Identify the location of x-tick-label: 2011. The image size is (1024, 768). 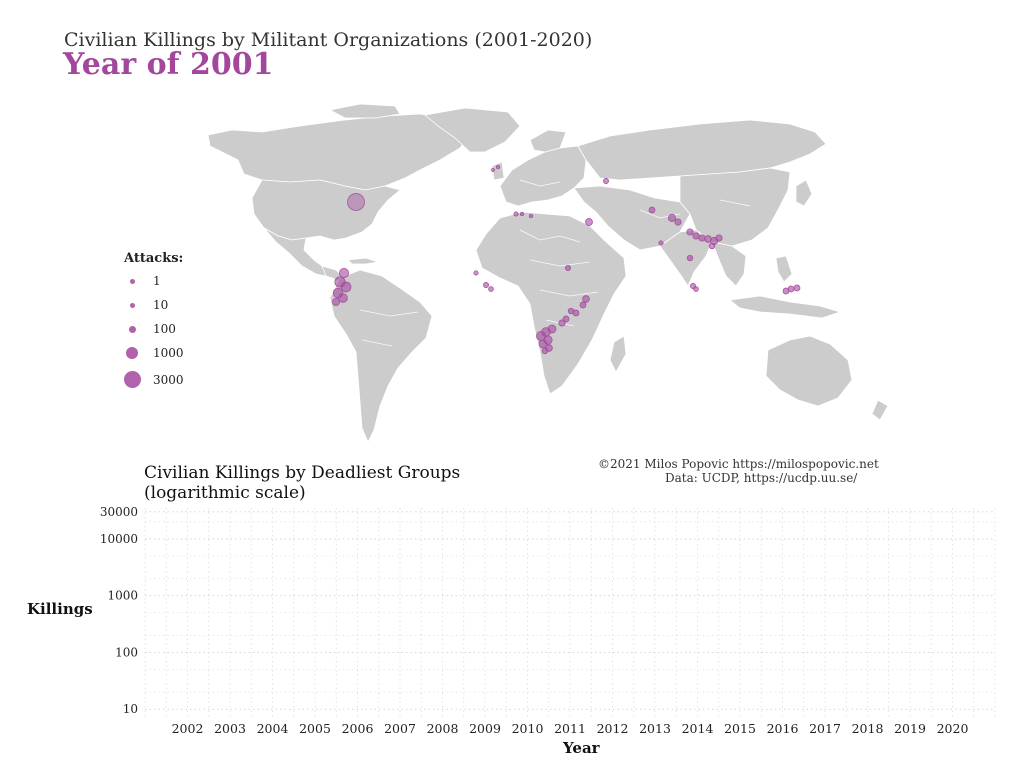
(570, 728).